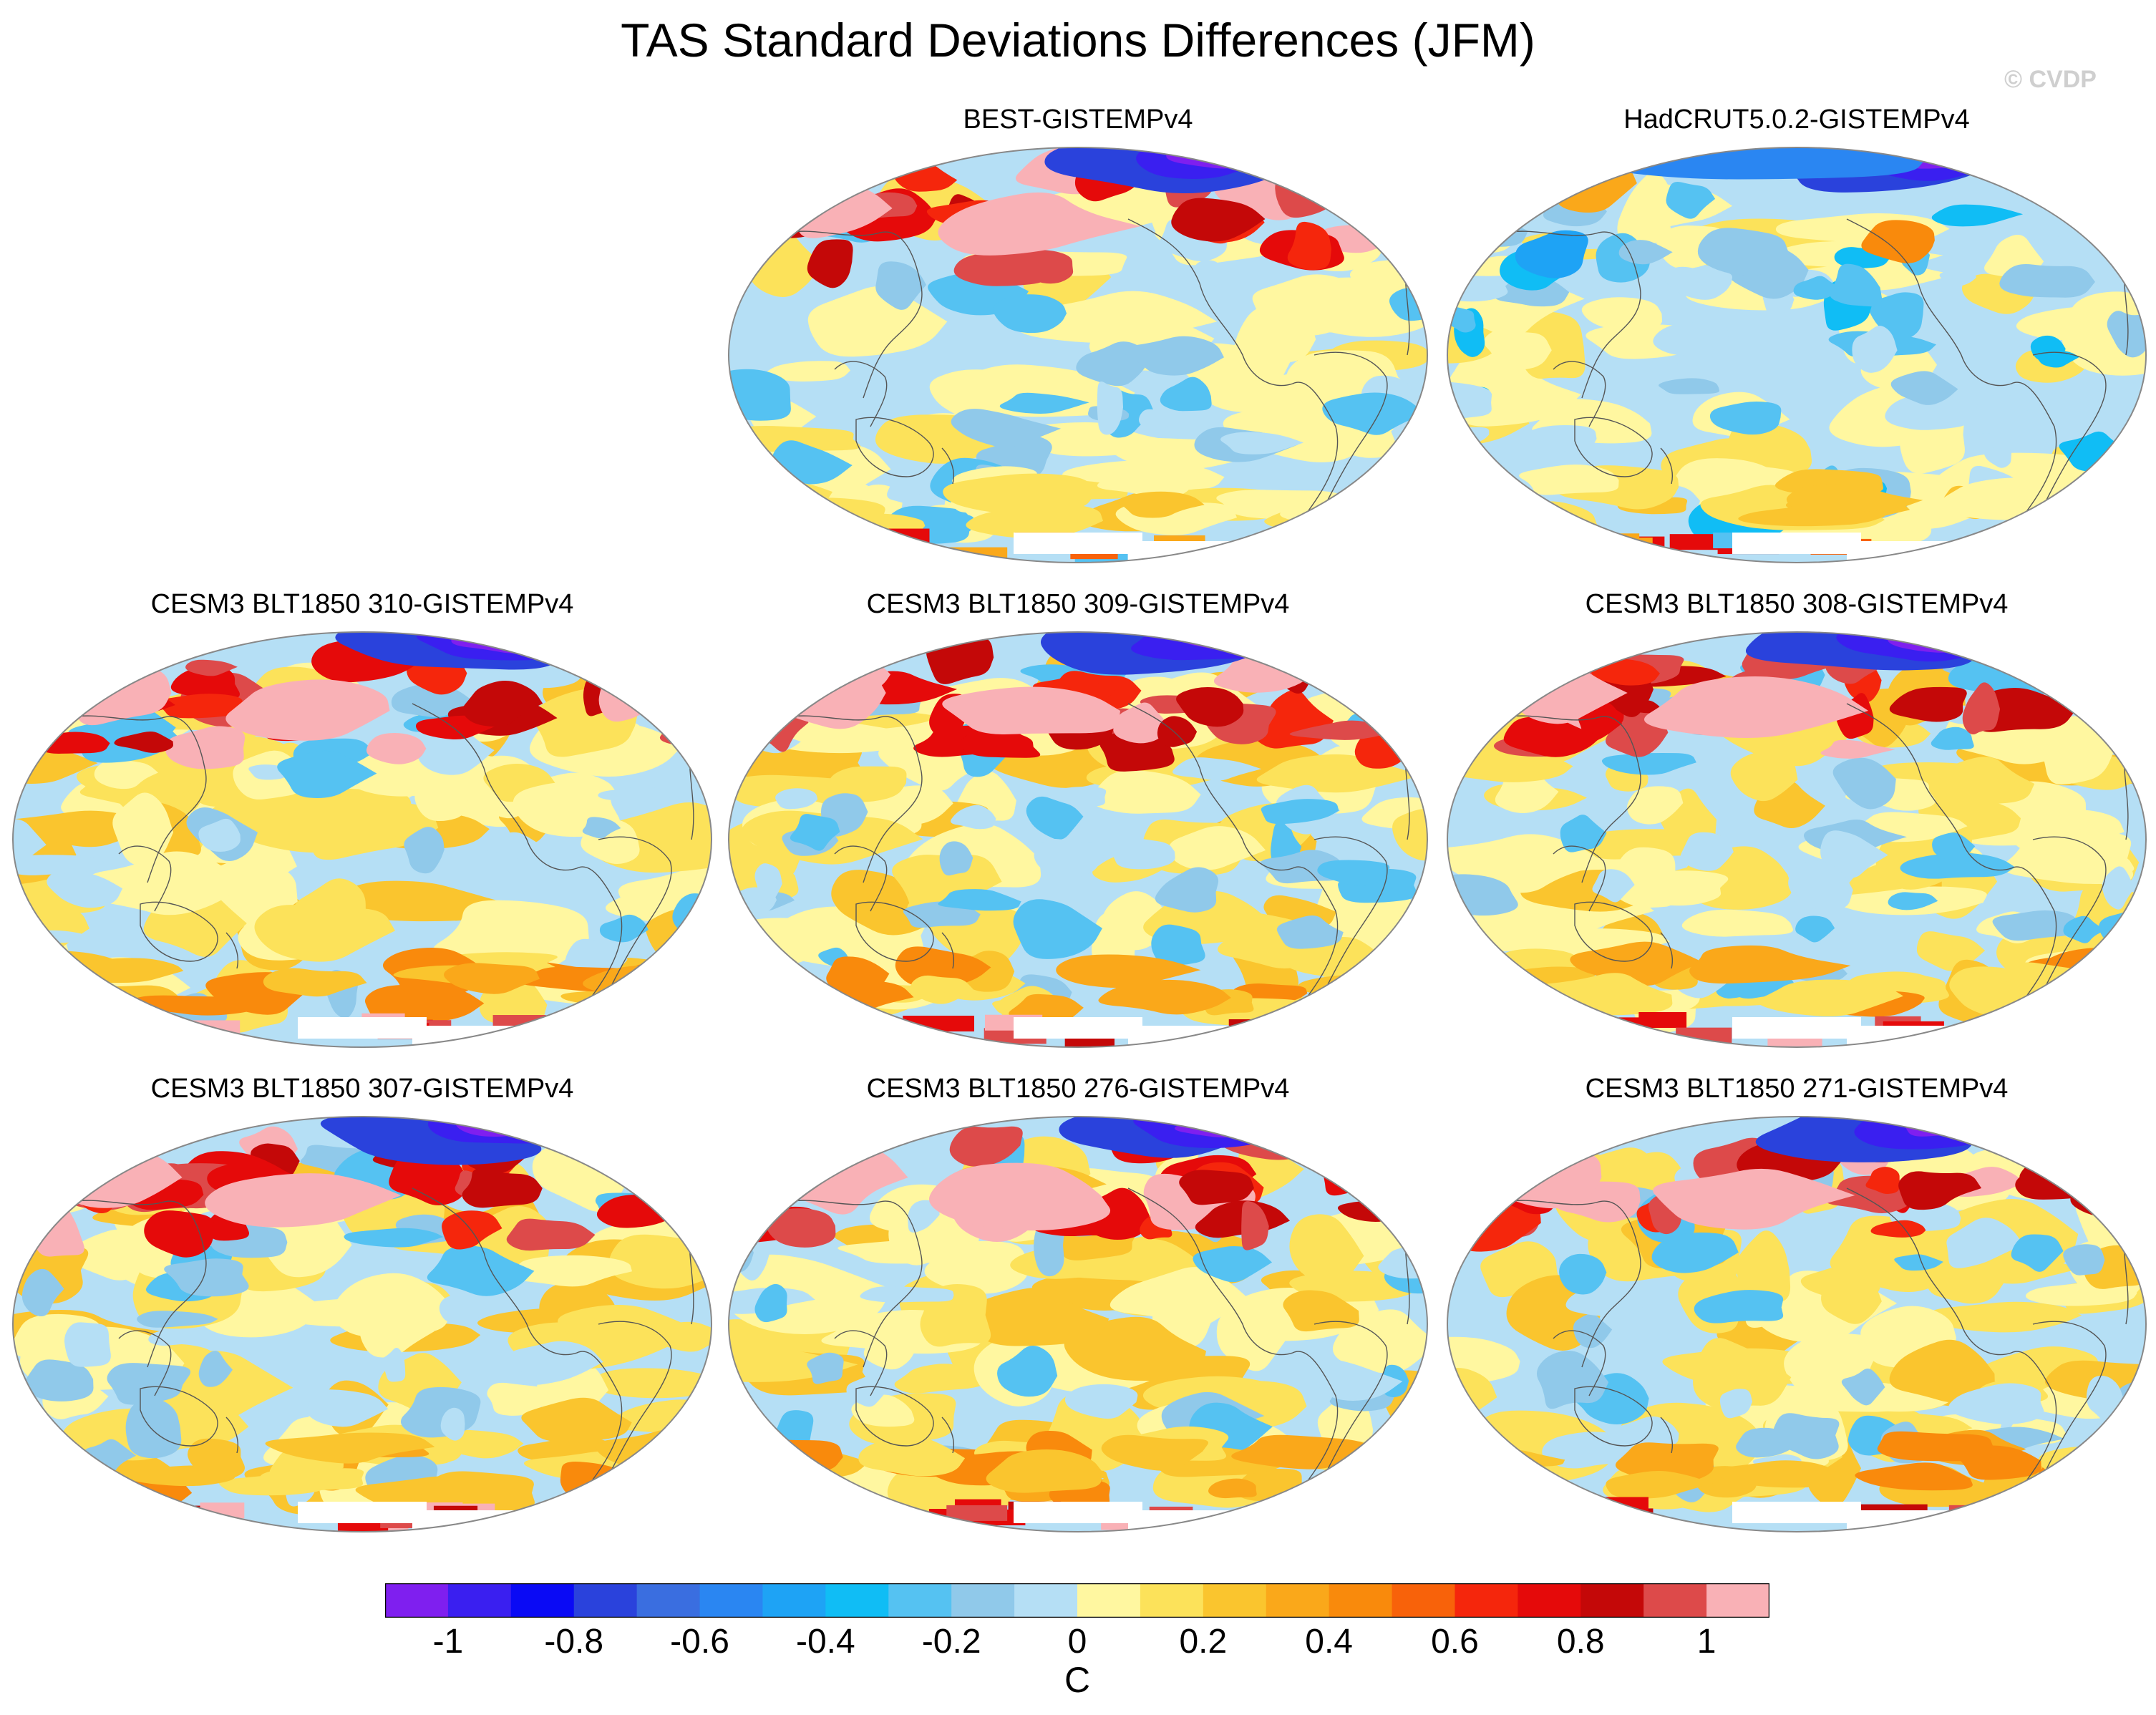 This screenshot has height=1715, width=2156. I want to click on panel-title-5: CESM3 BLT1850 308-GISTEMPv4, so click(1797, 604).